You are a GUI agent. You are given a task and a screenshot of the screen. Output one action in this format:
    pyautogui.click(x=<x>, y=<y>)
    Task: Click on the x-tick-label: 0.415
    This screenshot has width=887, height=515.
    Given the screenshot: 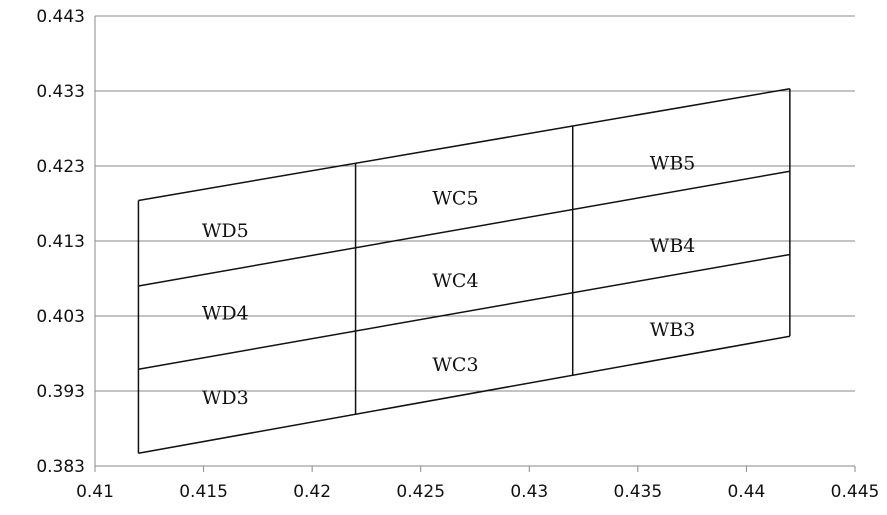 What is the action you would take?
    pyautogui.click(x=203, y=492)
    